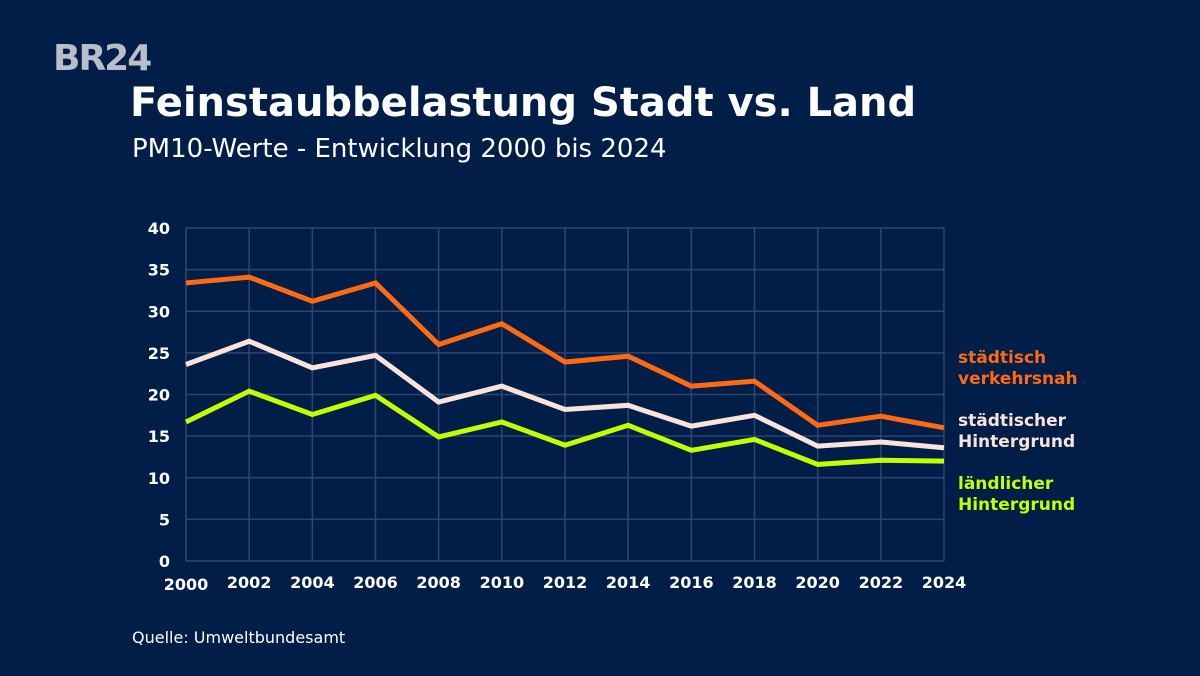 The image size is (1200, 676). What do you see at coordinates (628, 582) in the screenshot?
I see `x-tick-label: 2014` at bounding box center [628, 582].